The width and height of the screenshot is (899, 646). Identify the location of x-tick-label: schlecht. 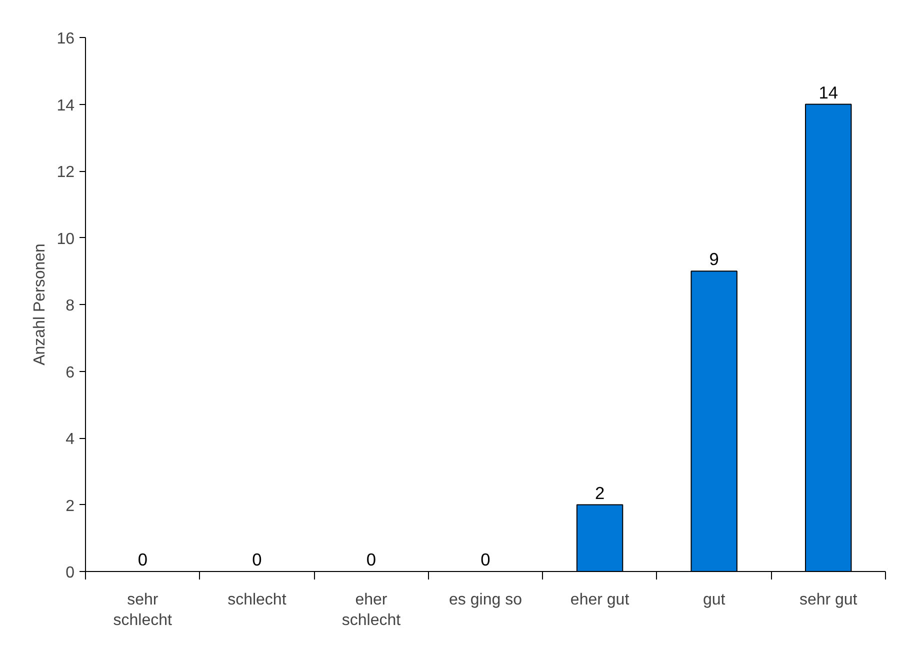
(257, 600).